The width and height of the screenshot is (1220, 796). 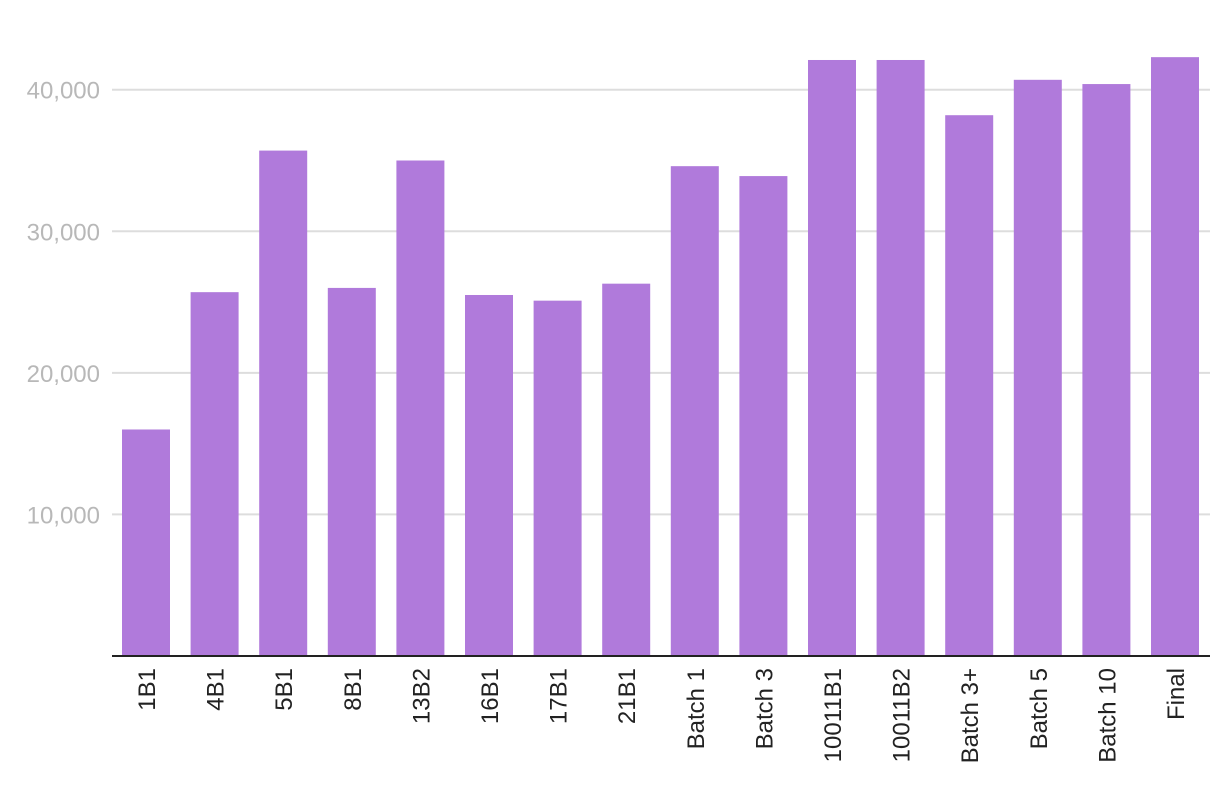 I want to click on x-tick-label: 1B1, so click(x=147, y=689).